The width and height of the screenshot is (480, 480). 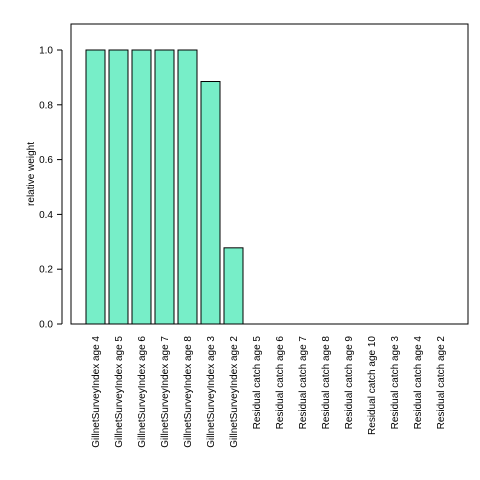 I want to click on x-category-label: GillnetSurveyIndex age 6, so click(x=142, y=392).